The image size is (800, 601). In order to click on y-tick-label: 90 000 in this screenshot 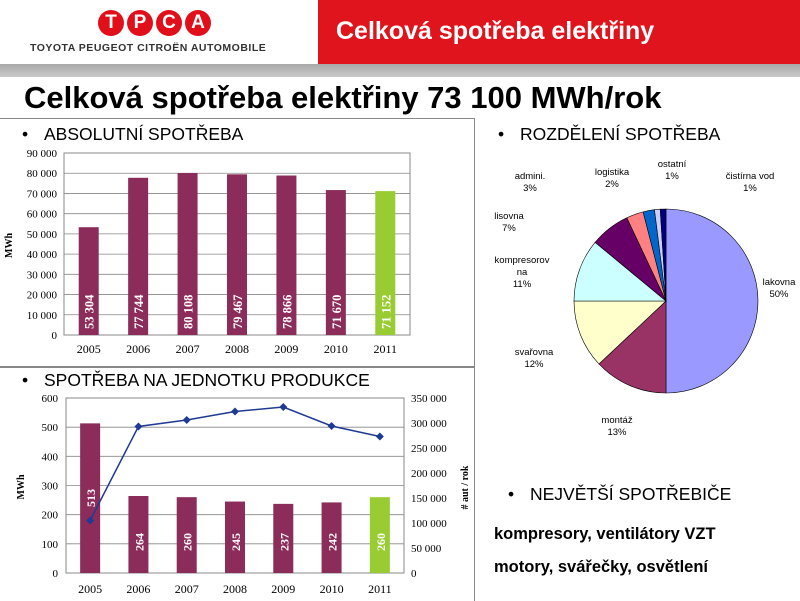, I will do `click(42, 154)`.